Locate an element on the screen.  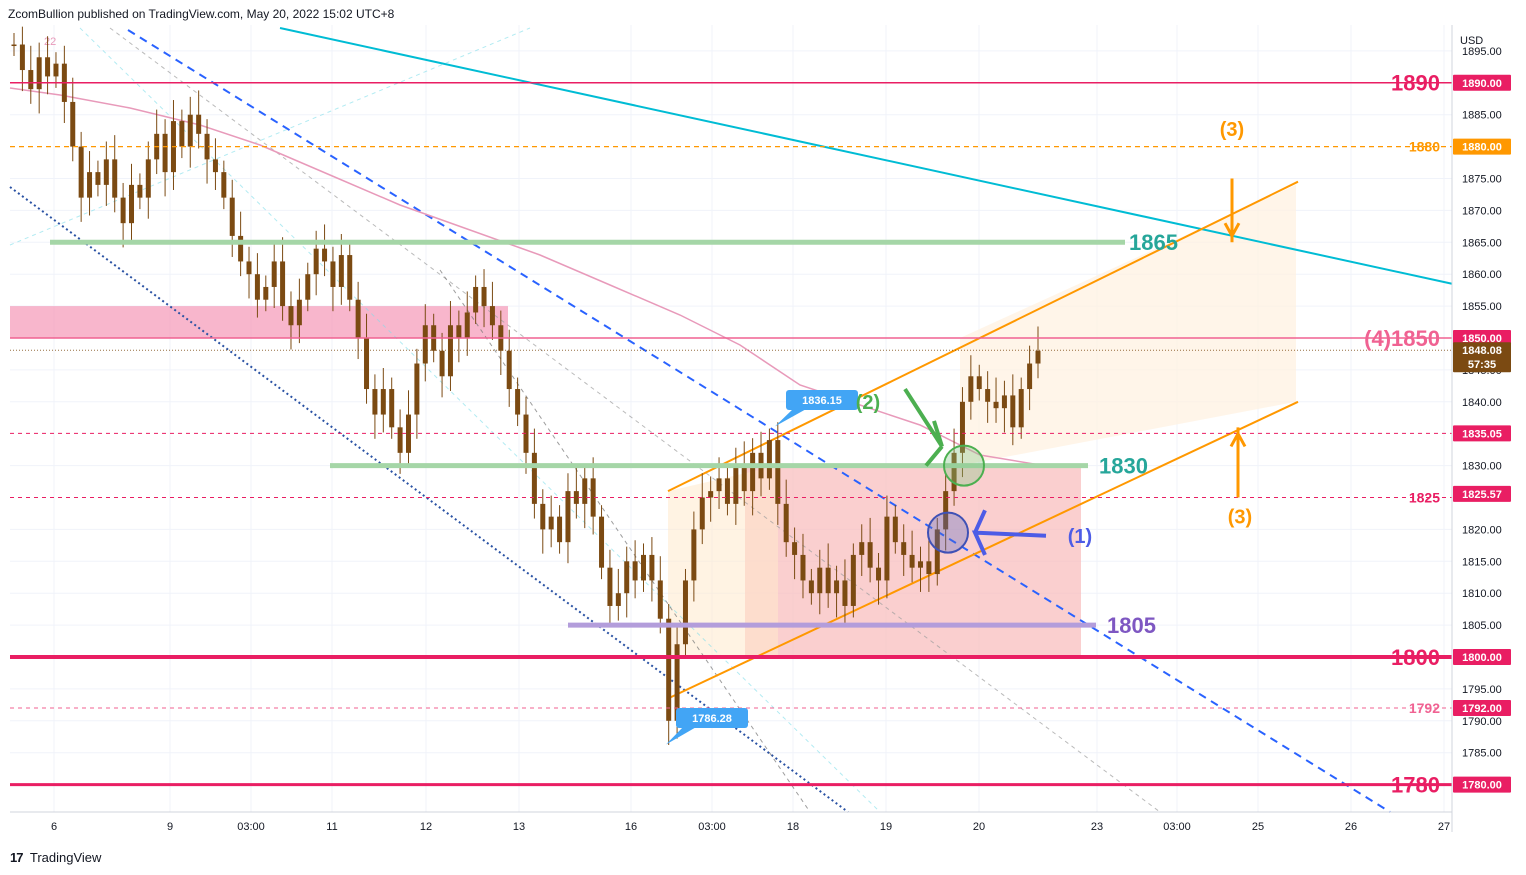
time-tick: 18 is located at coordinates (793, 827).